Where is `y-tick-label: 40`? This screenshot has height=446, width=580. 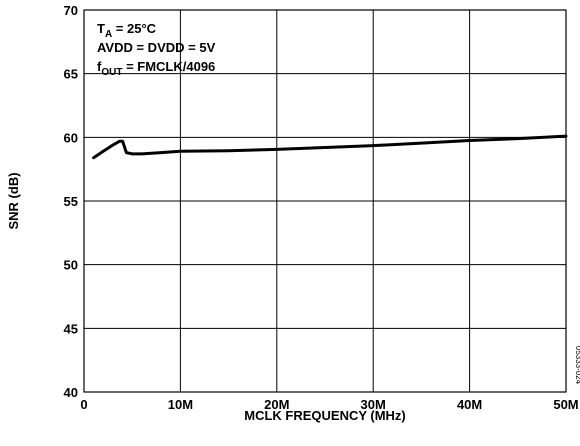 y-tick-label: 40 is located at coordinates (71, 392).